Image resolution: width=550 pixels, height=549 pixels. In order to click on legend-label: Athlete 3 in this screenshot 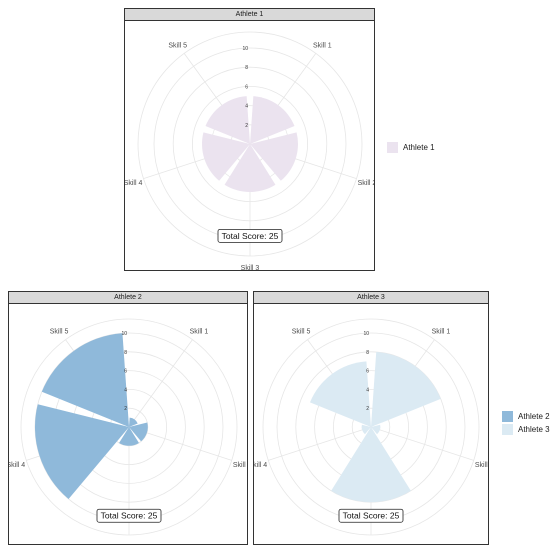, I will do `click(534, 429)`.